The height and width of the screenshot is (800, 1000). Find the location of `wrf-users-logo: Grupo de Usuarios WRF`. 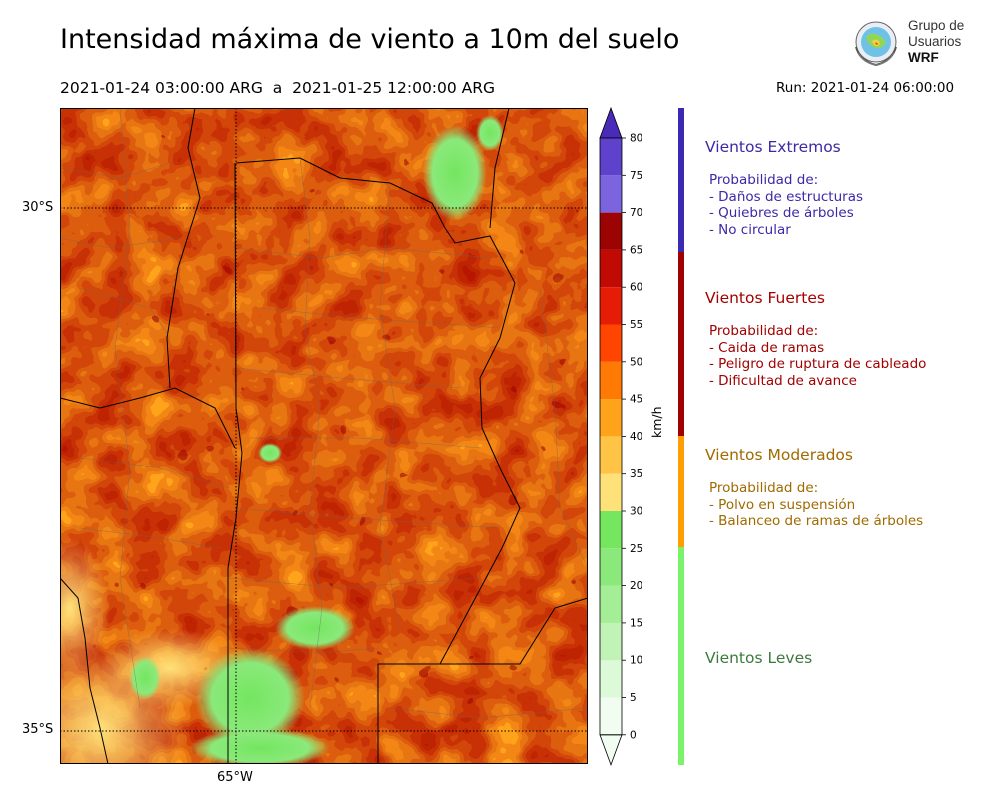

wrf-users-logo: Grupo de Usuarios WRF is located at coordinates (909, 45).